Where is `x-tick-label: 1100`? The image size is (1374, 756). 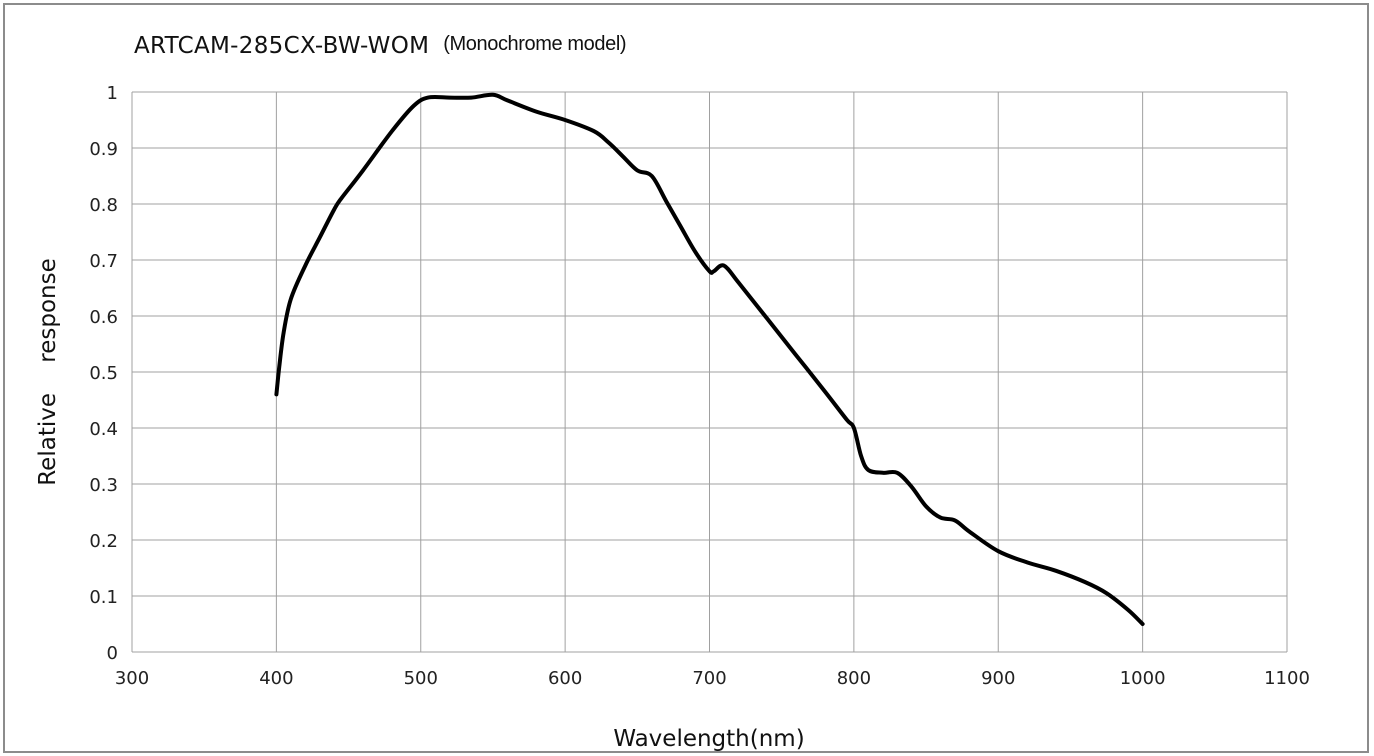 x-tick-label: 1100 is located at coordinates (1287, 678).